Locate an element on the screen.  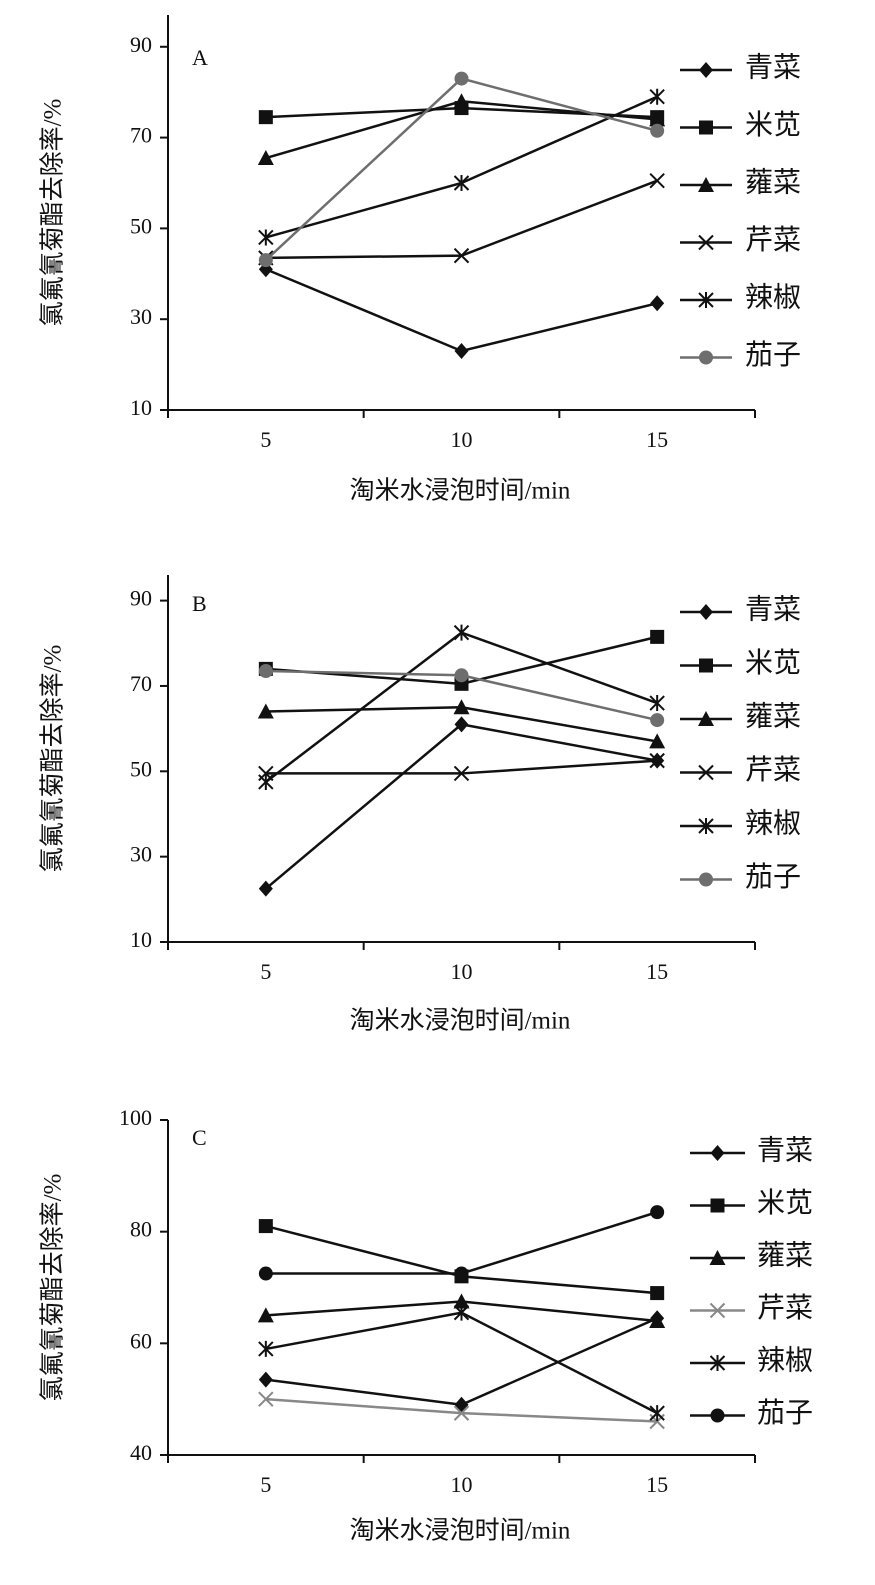
y-tick-label: 60 is located at coordinates (141, 1340).